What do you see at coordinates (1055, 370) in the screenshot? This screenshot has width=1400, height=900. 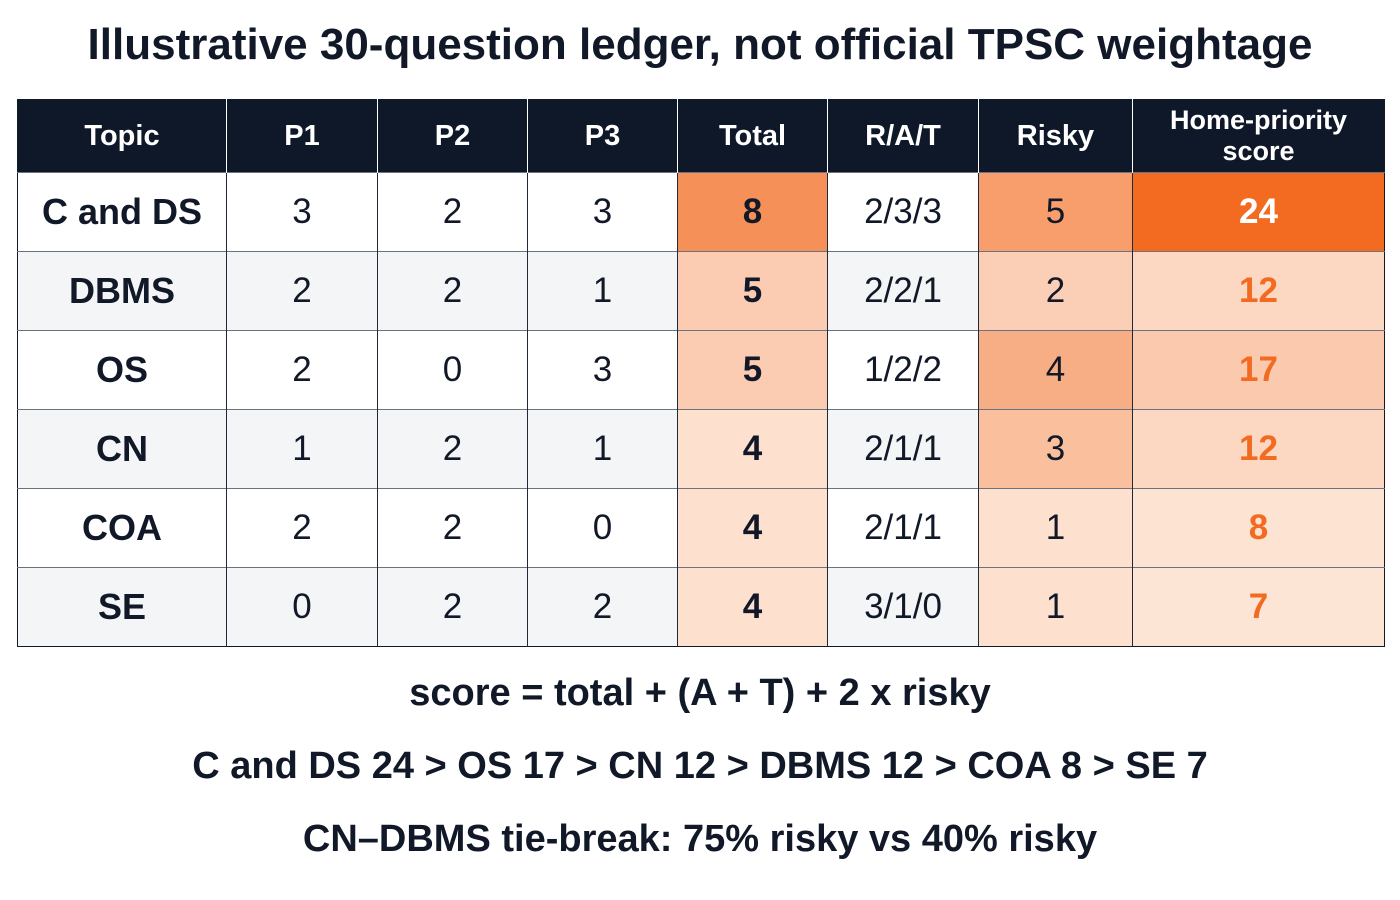 I see `cell-risky: 4` at bounding box center [1055, 370].